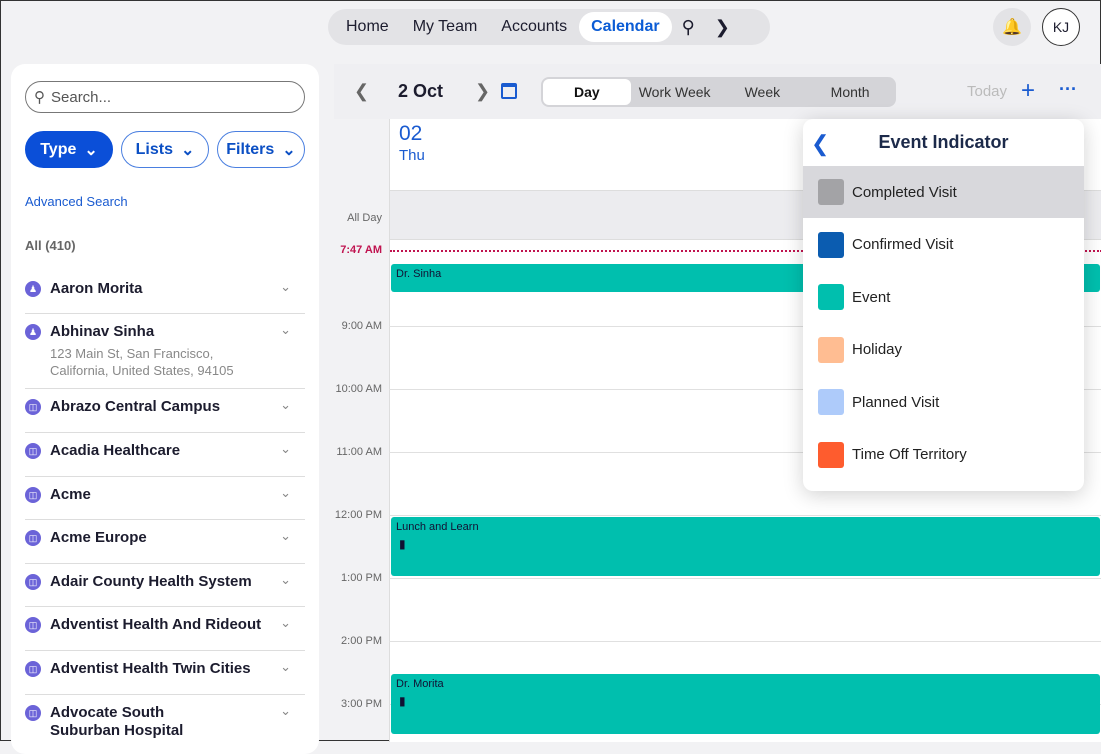 The width and height of the screenshot is (1101, 754). Describe the element at coordinates (76, 201) in the screenshot. I see `advanced-search-link: Advanced Search` at that location.